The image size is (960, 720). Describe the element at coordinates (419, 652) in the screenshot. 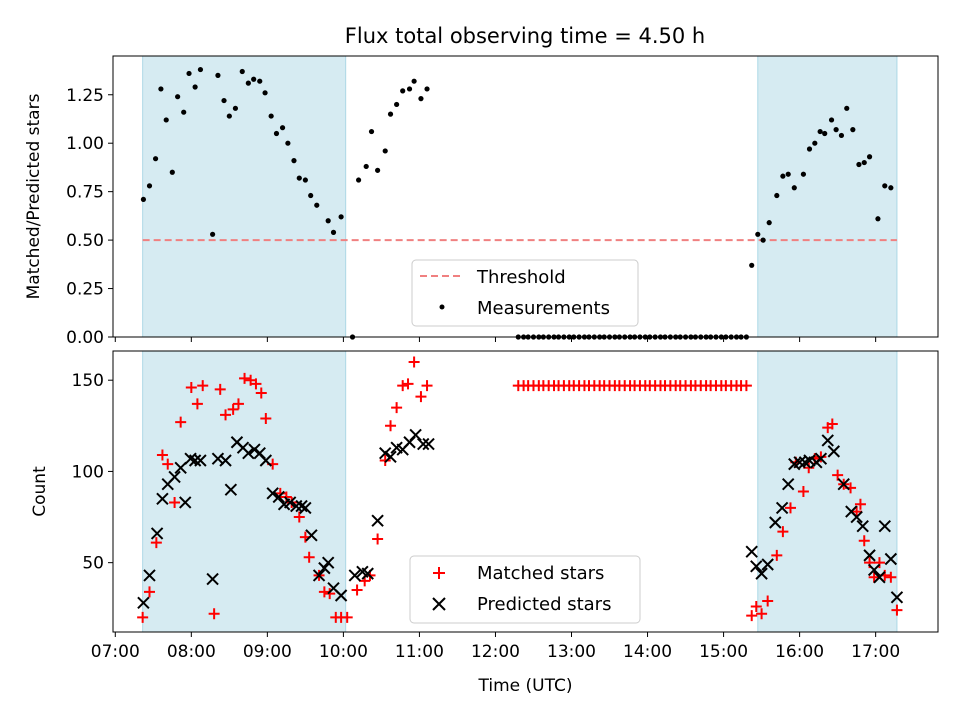

I see `x-tick-label: 11:00` at that location.